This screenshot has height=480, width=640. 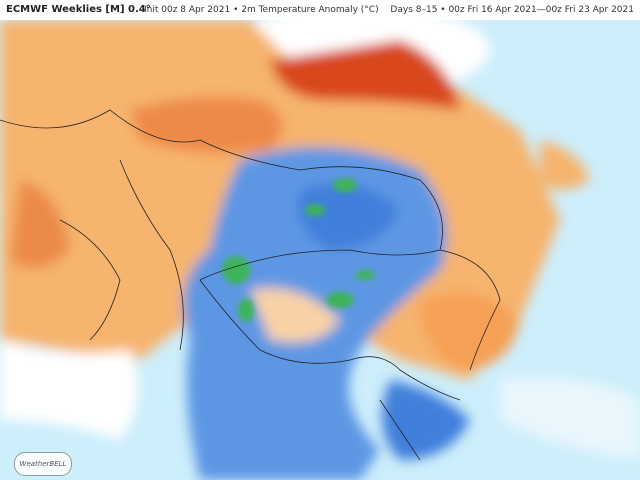 What do you see at coordinates (78, 9) in the screenshot?
I see `map-title: ECMWF Weeklies [M] 0.4°` at bounding box center [78, 9].